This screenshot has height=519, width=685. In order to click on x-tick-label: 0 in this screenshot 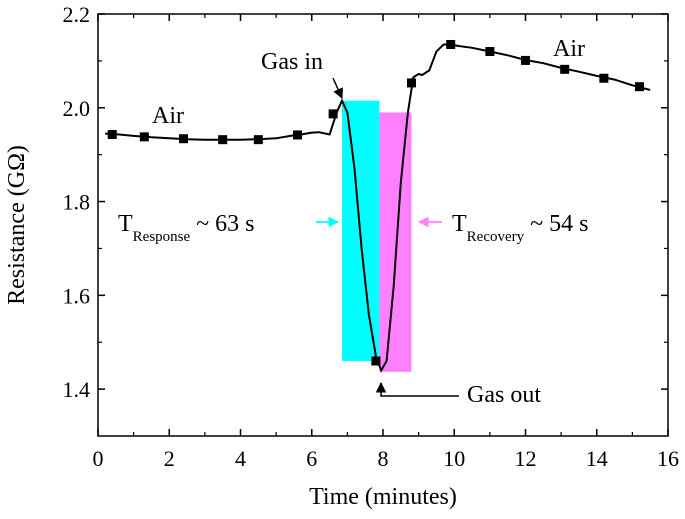, I will do `click(98, 458)`.